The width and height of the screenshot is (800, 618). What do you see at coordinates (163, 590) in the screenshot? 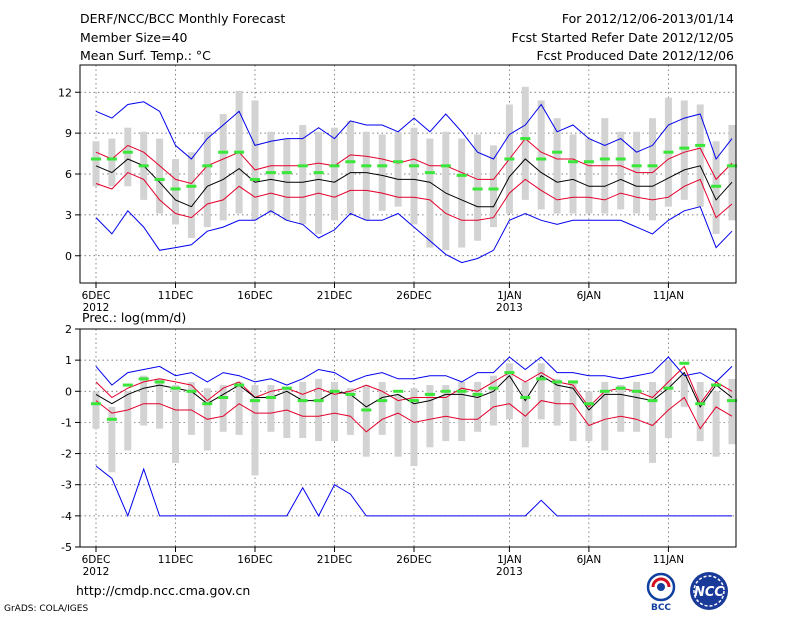
I see `source-url: http://cmdp.ncc.cma.gov.cn` at bounding box center [163, 590].